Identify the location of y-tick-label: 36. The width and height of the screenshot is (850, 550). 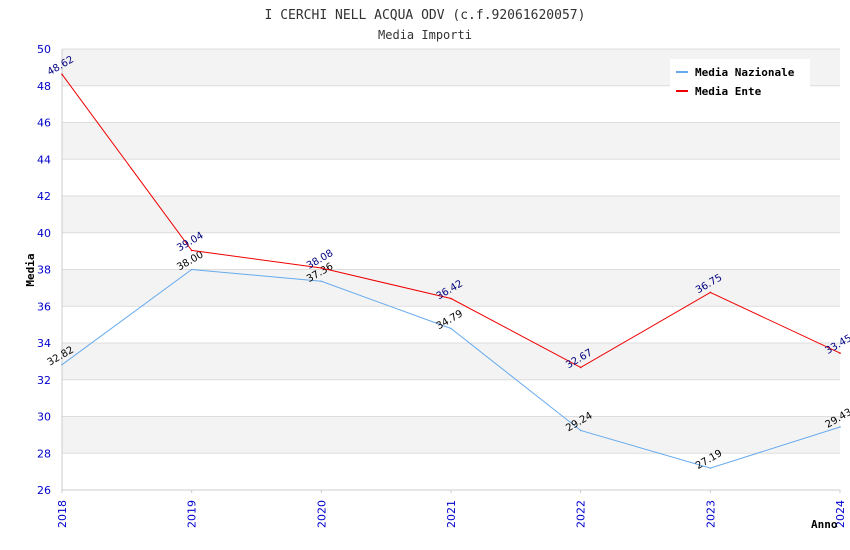
(44, 306).